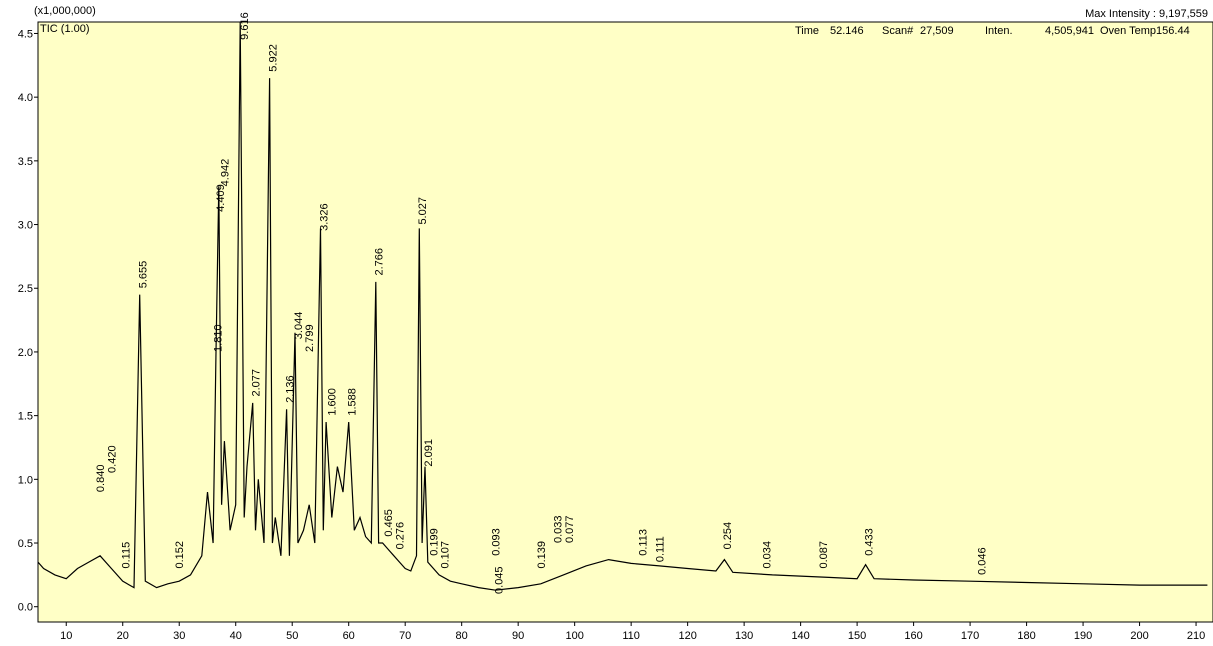 This screenshot has width=1213, height=646. Describe the element at coordinates (25, 34) in the screenshot. I see `y-tick-label: 4.5` at that location.